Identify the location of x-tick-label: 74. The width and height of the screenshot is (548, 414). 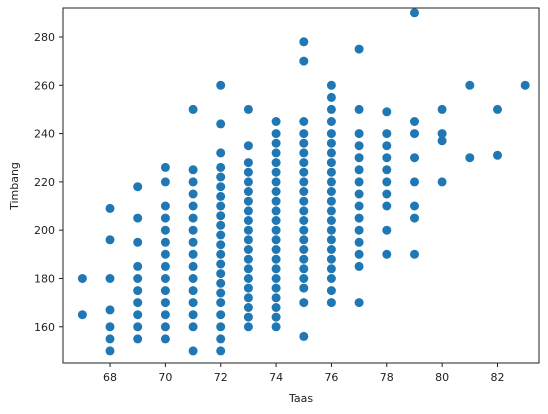
(276, 377).